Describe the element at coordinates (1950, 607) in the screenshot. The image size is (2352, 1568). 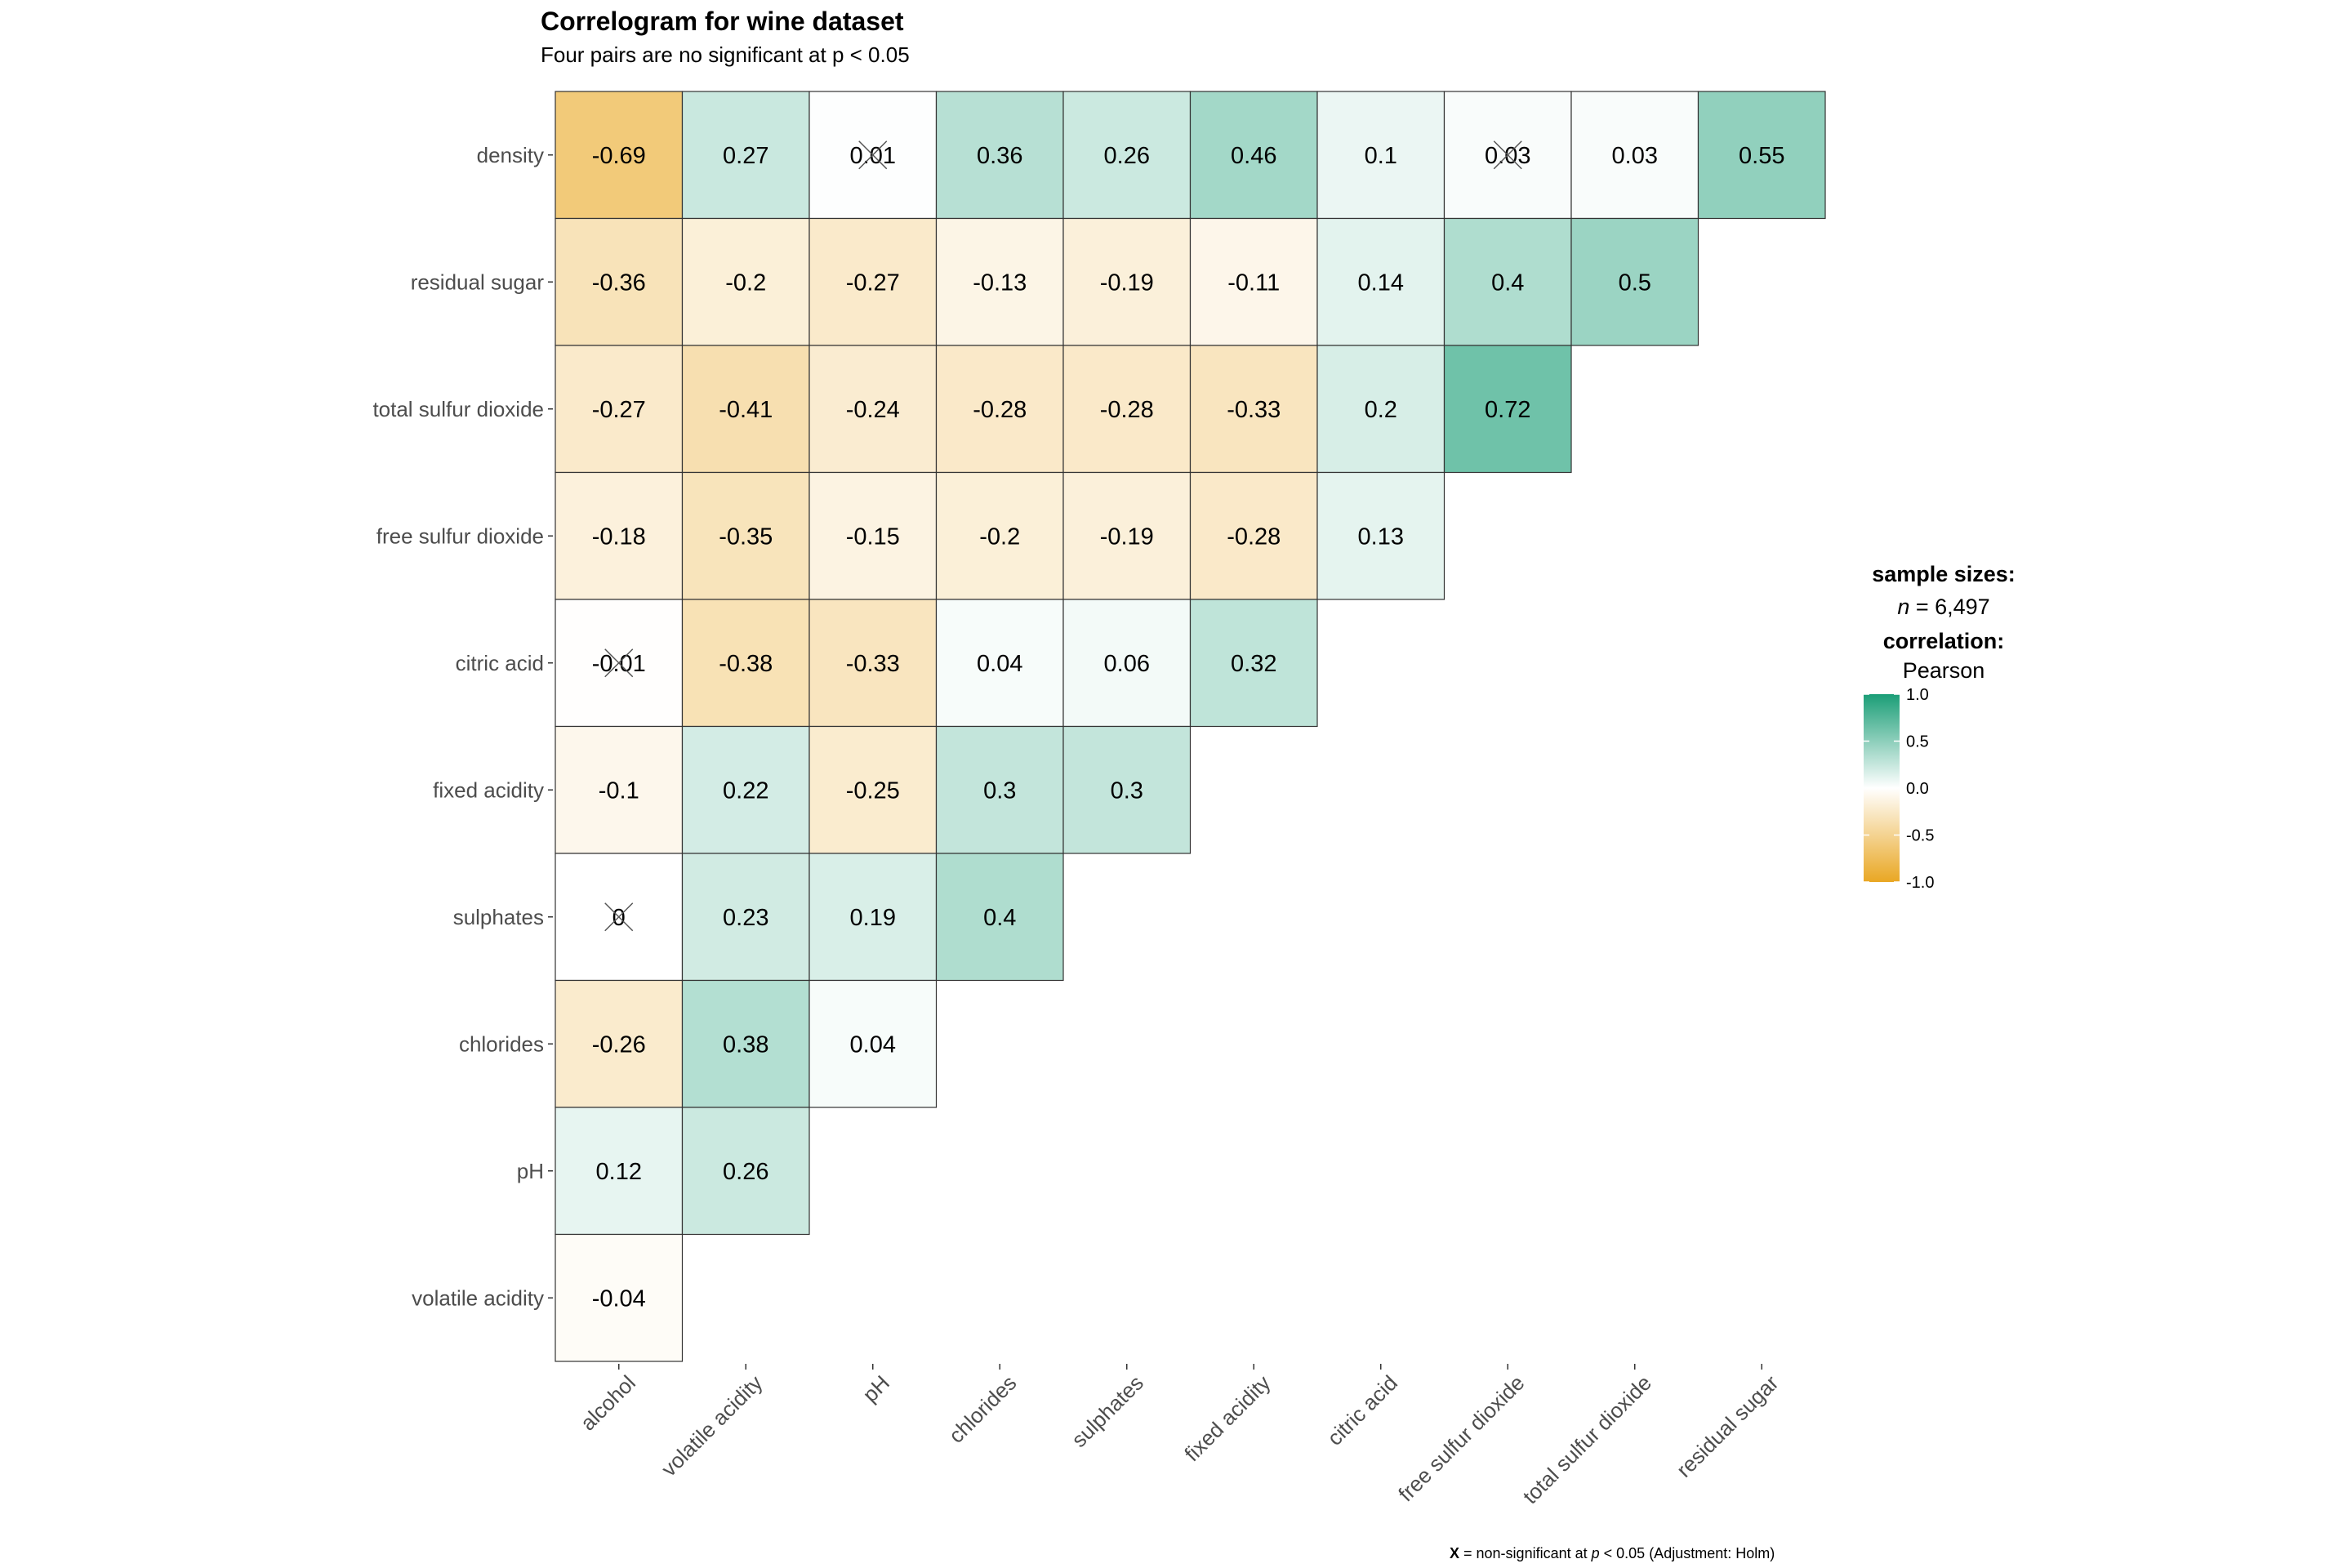
I see `legend-n-value: = 6,497` at that location.